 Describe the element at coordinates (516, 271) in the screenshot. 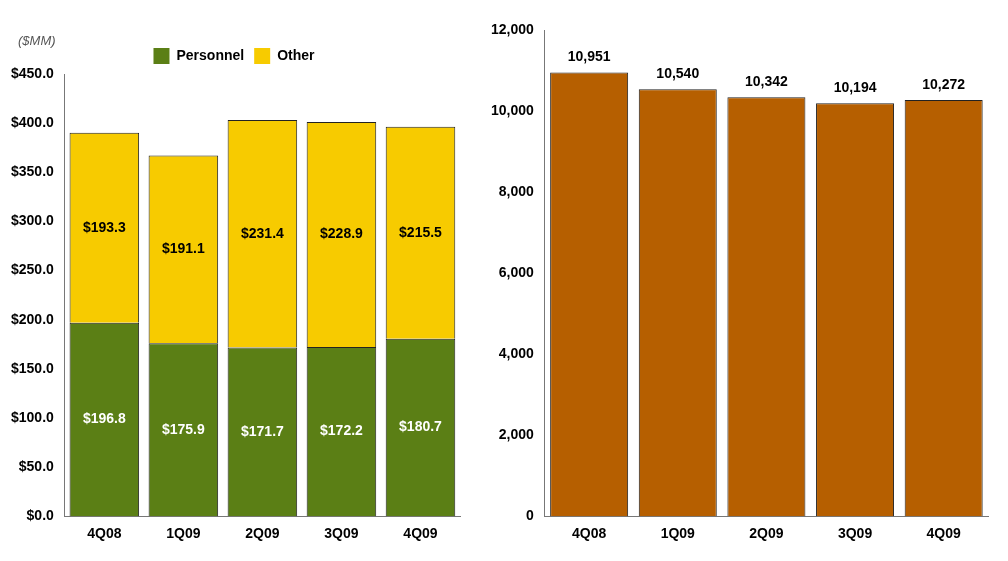

I see `y-tick-label: 6,000` at that location.